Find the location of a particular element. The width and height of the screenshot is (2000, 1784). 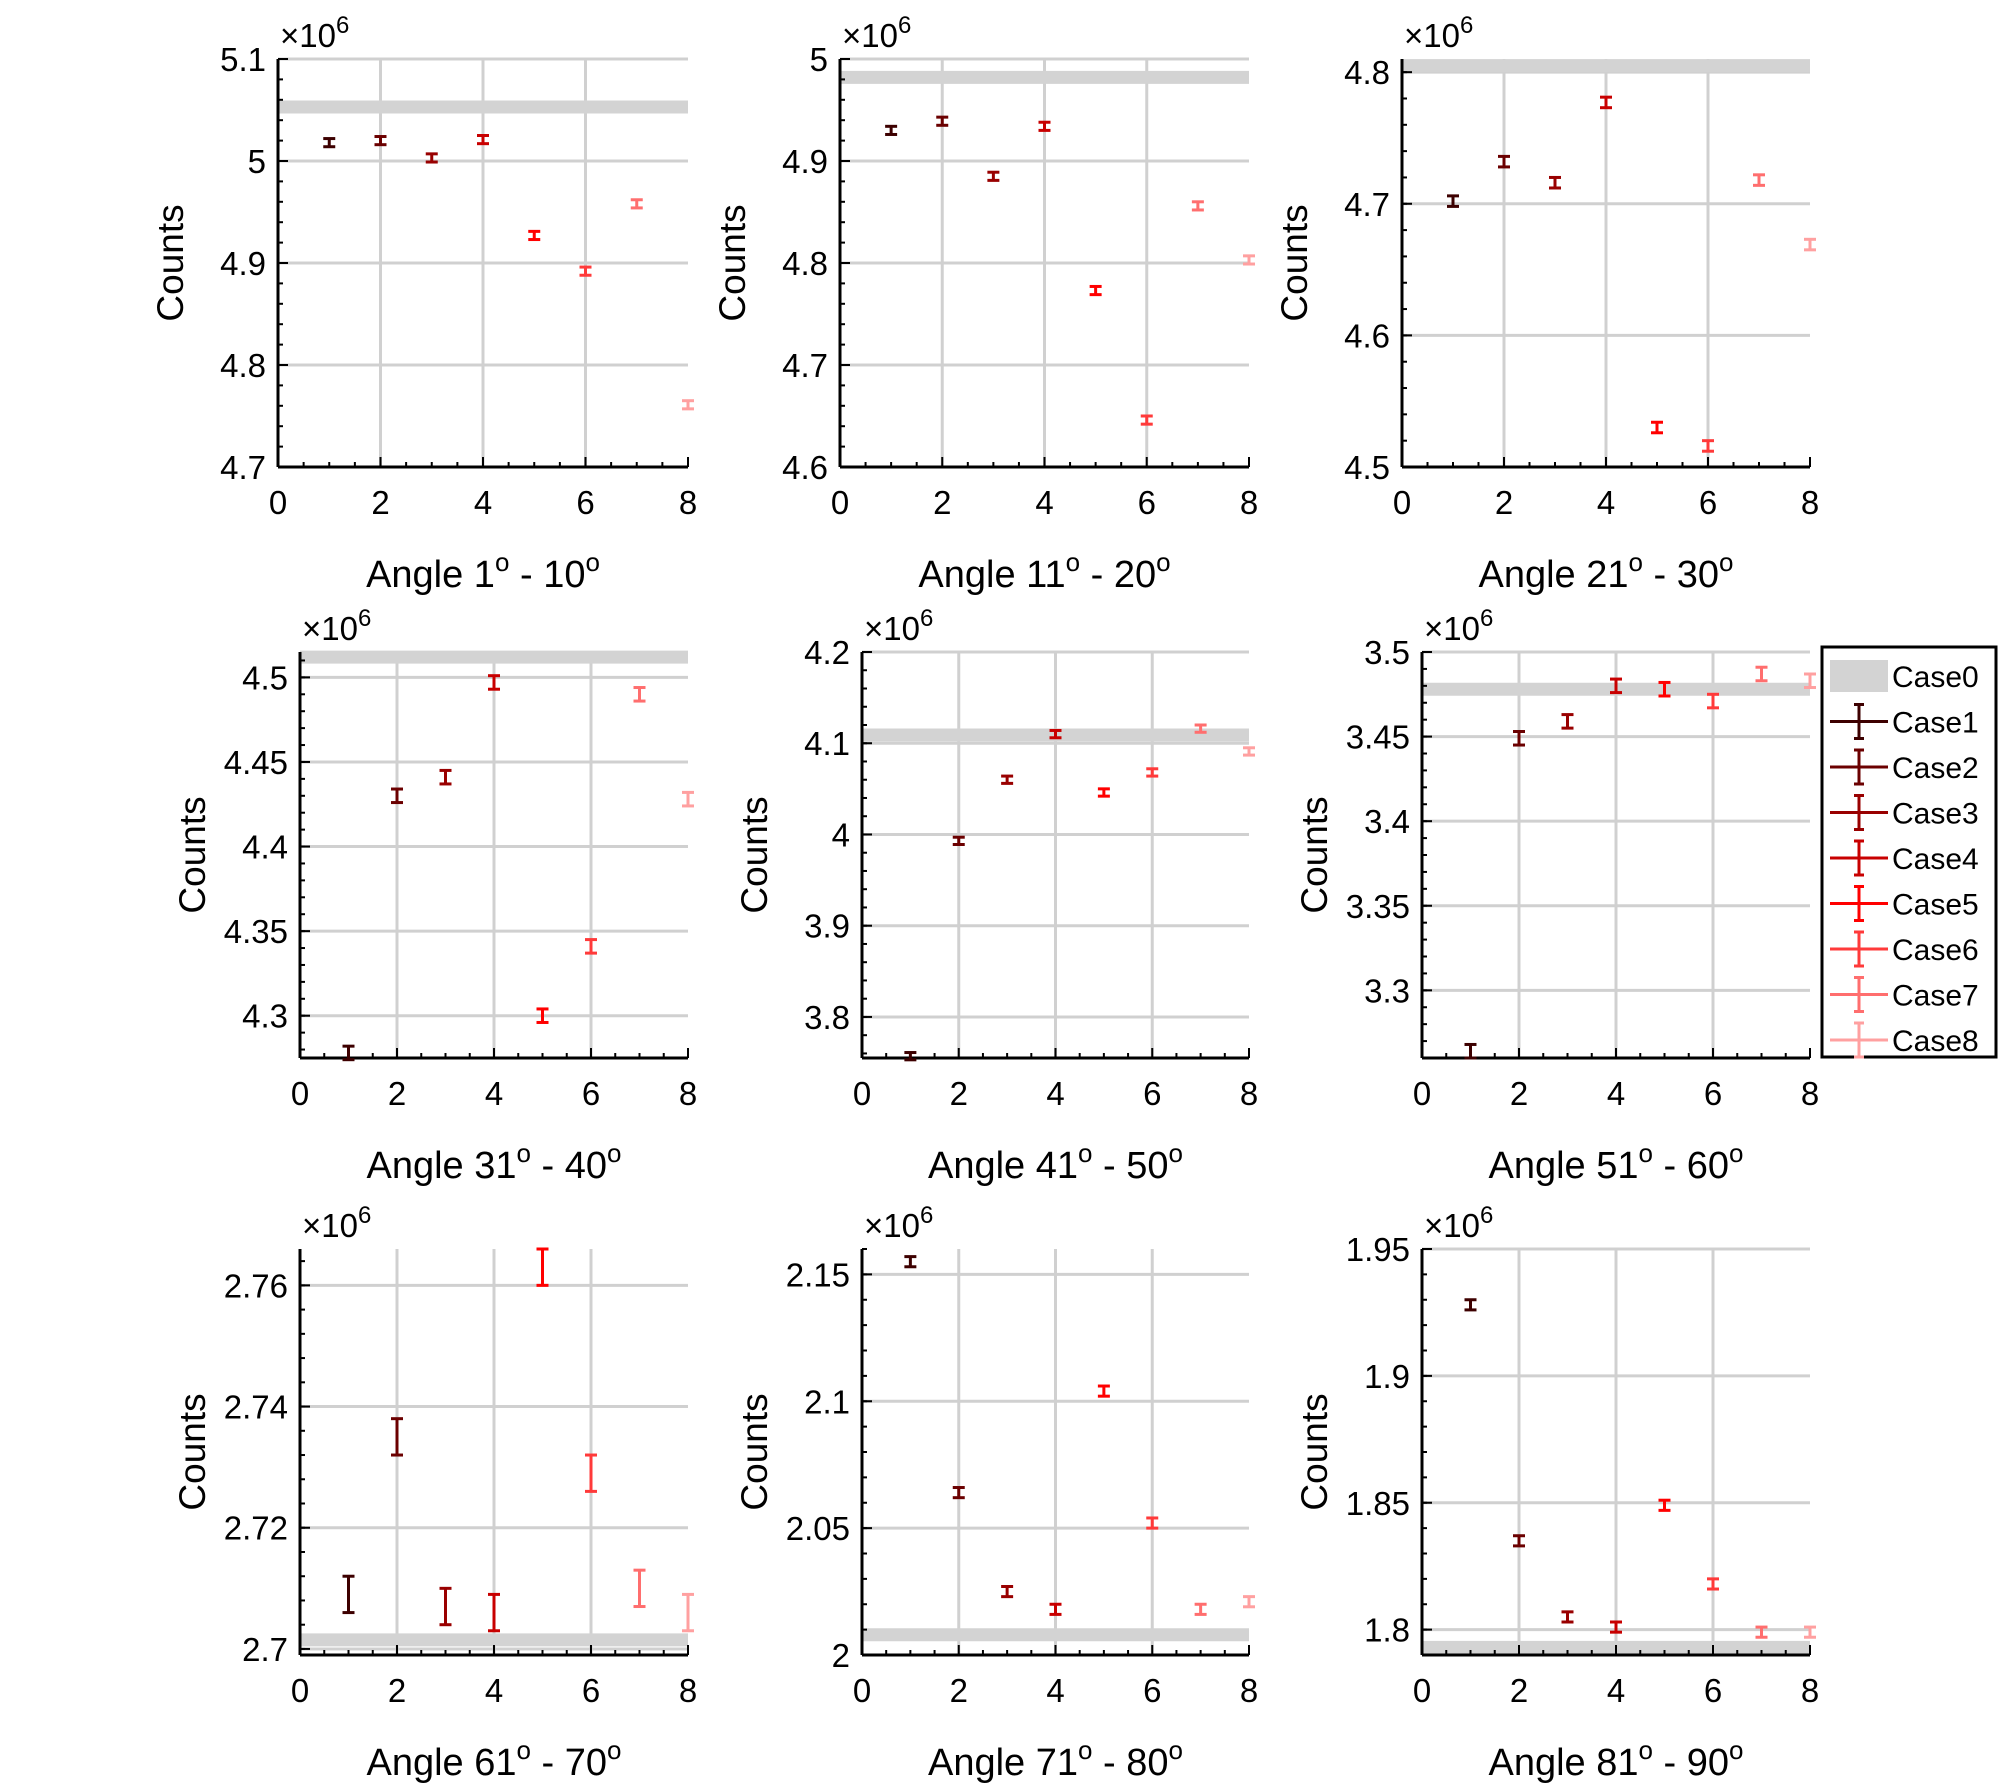

legend-item-case8: Case8 is located at coordinates (1904, 1040).